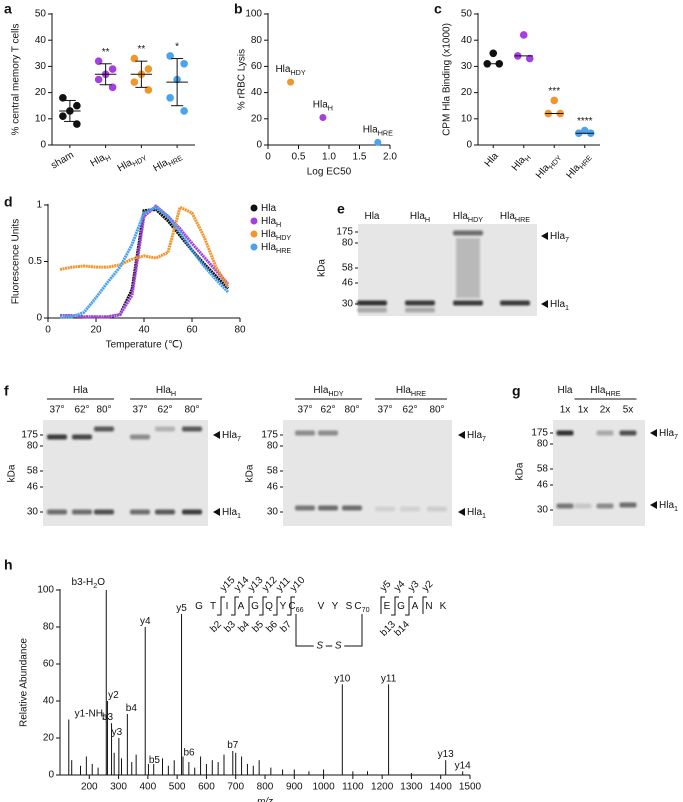  I want to click on group-label: HlaH, so click(166, 392).